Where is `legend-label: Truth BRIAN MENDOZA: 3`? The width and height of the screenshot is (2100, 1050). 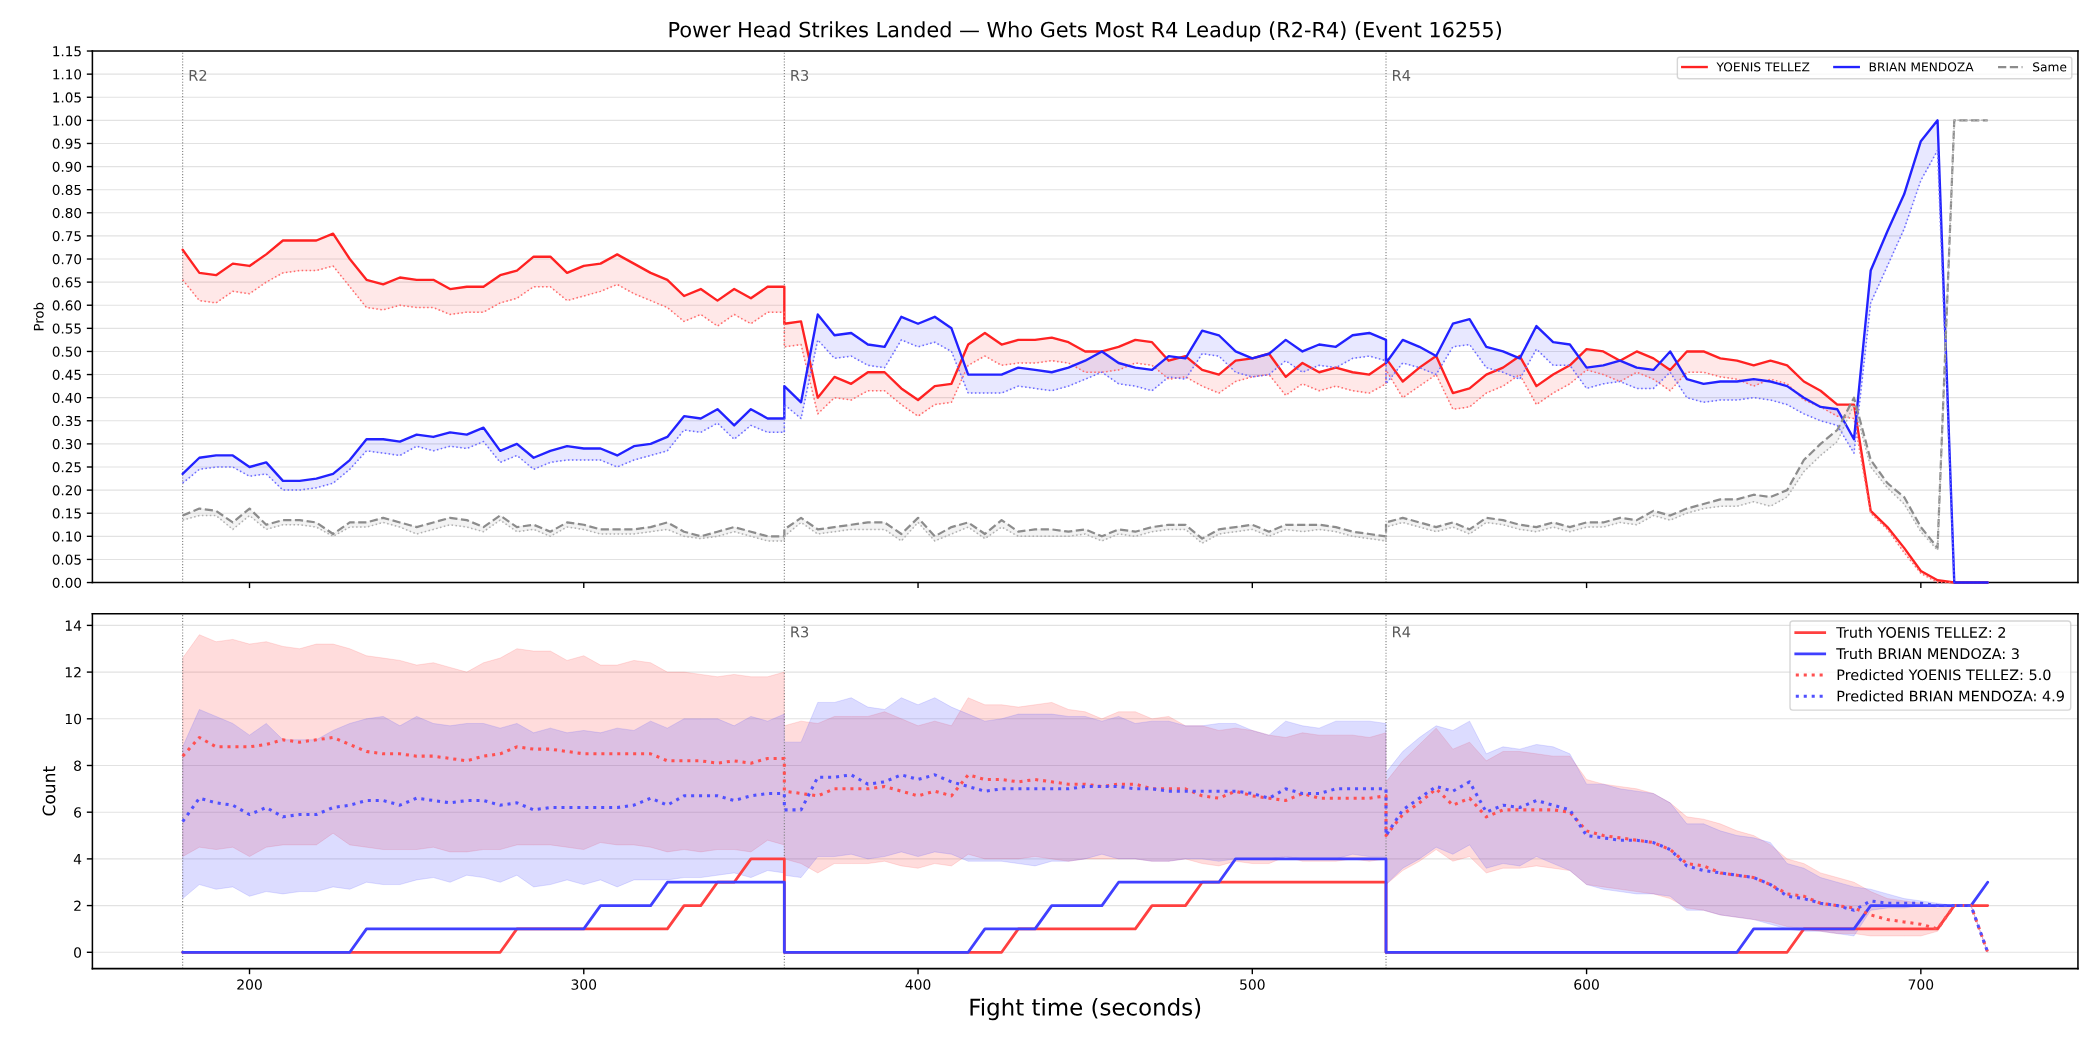 legend-label: Truth BRIAN MENDOZA: 3 is located at coordinates (1927, 653).